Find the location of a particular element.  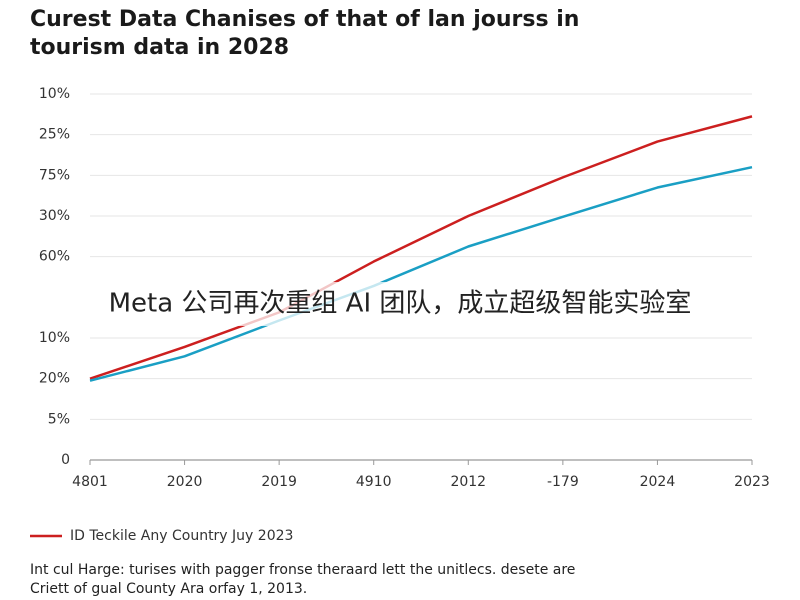

y-tick-label: 20% is located at coordinates (54, 379).